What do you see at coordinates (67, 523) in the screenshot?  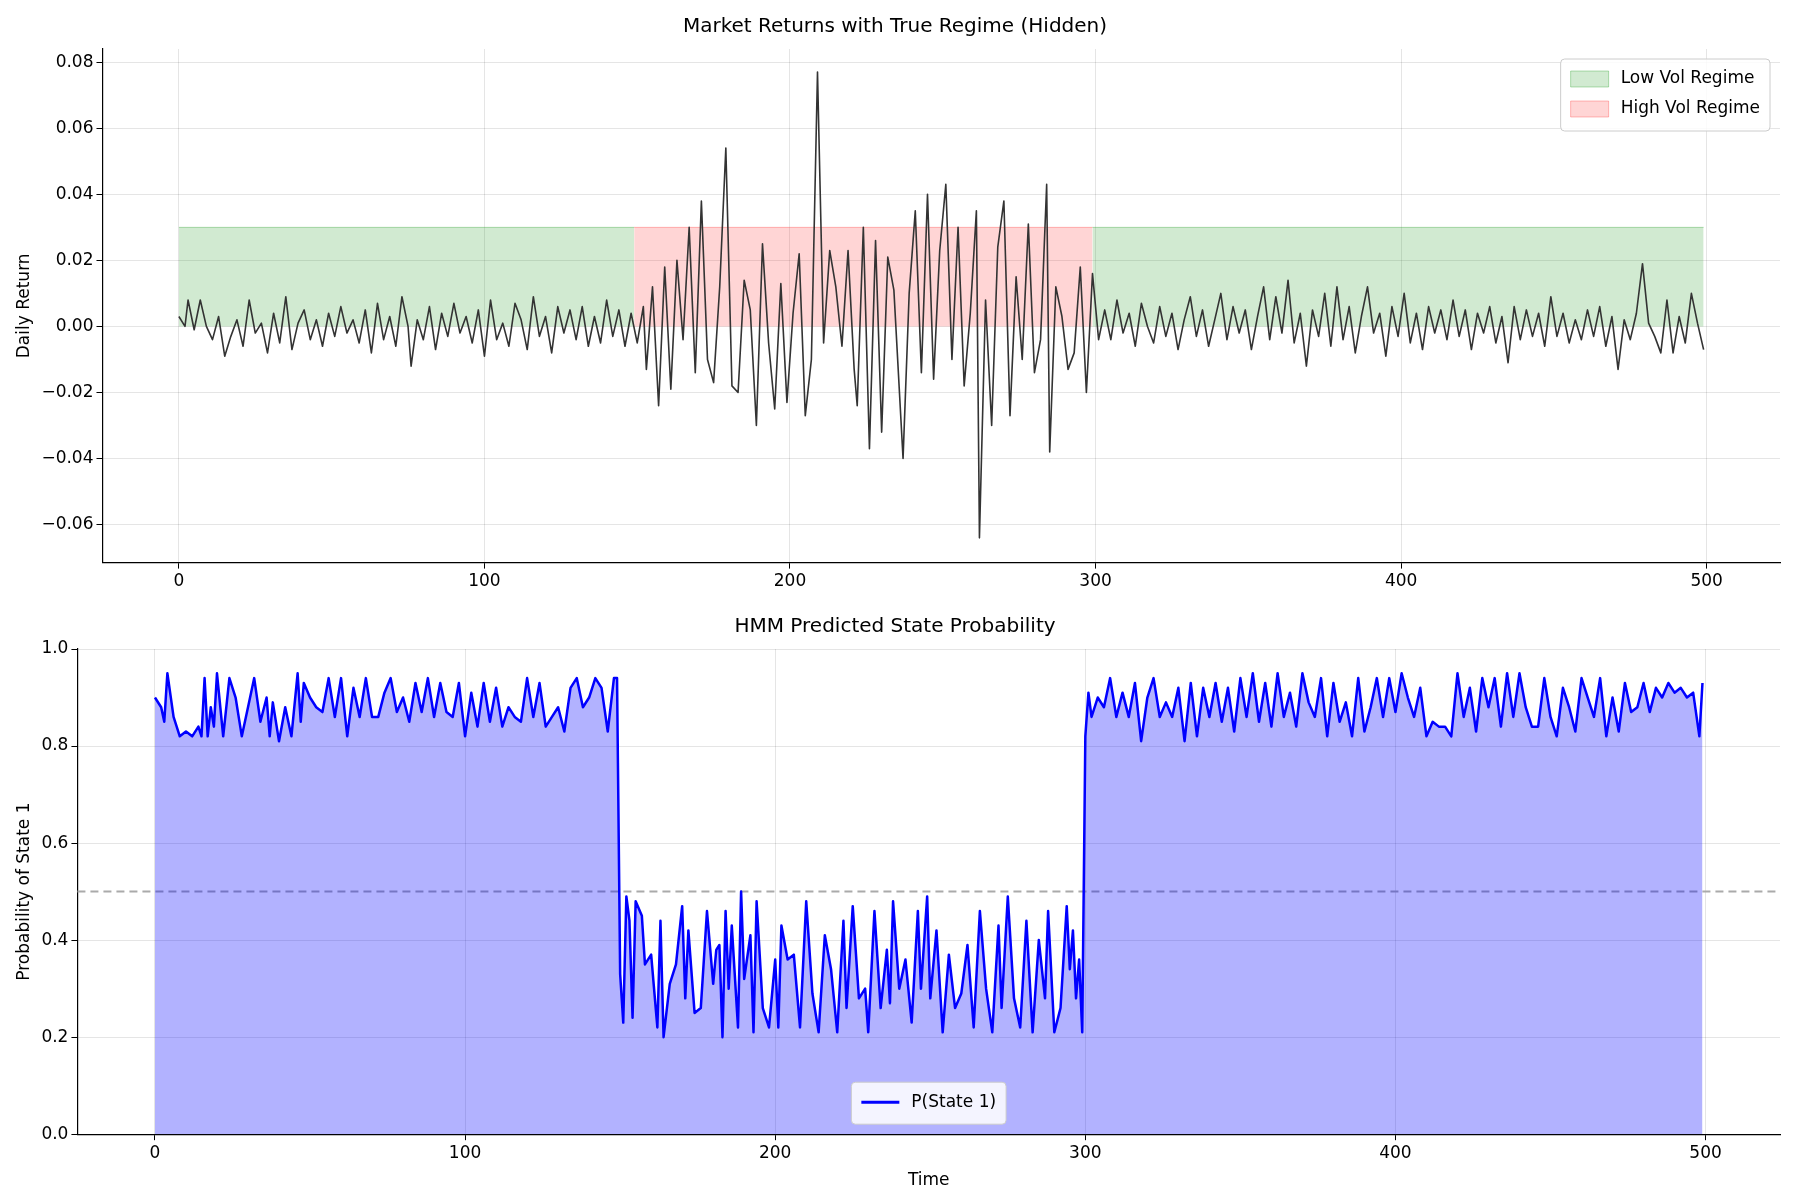 I see `y-tick-label: −0.06` at bounding box center [67, 523].